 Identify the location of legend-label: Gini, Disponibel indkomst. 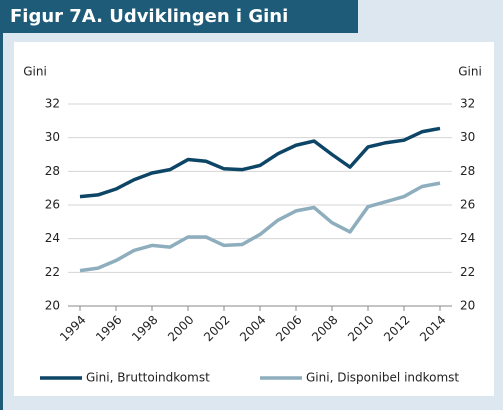
(382, 378).